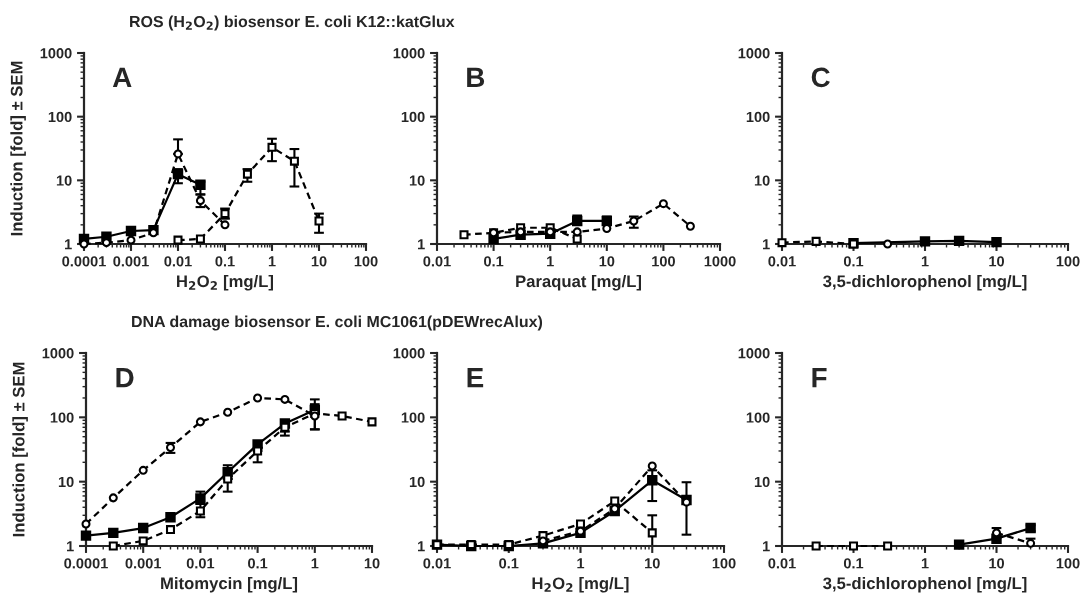 The width and height of the screenshot is (1081, 595). I want to click on annotation: D, so click(125, 378).